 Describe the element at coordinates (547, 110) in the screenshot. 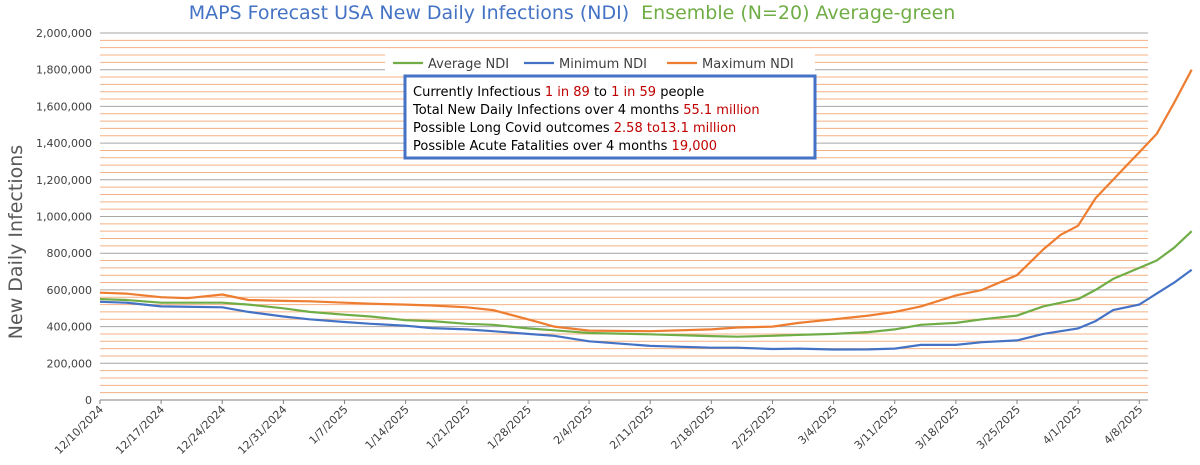

I see `info-text: Total New Daily Infections over 4 months` at that location.